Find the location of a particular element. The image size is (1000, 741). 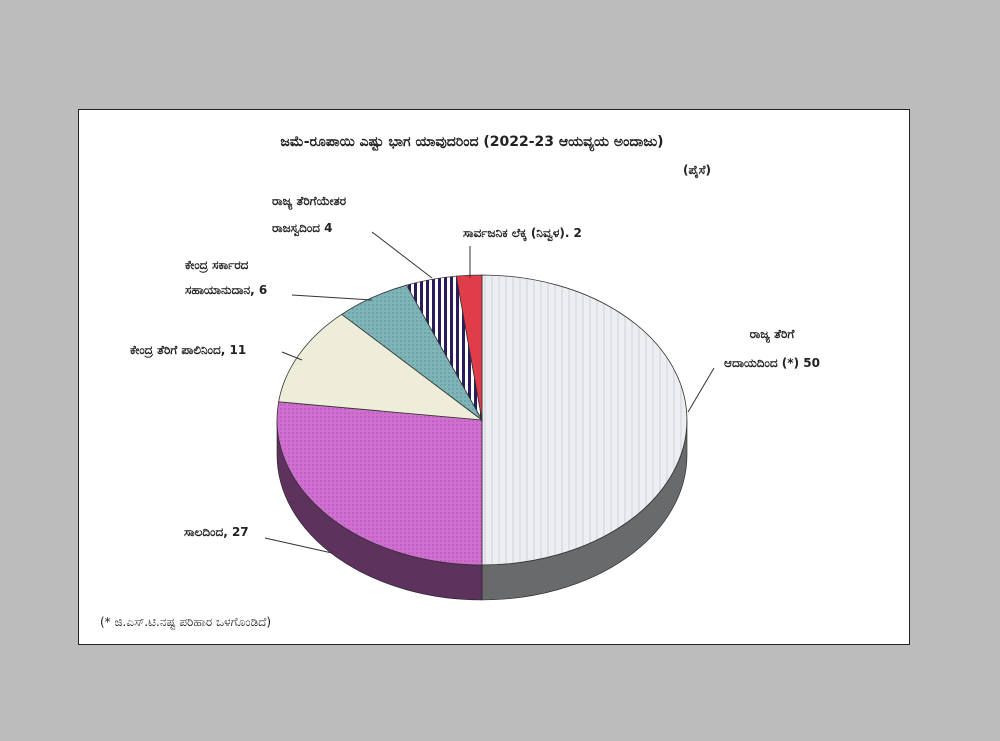

slice-label-5-0: ಸಾರ್ವಜನಿಕ ಲೆಕ್ಕ (ನಿವ್ವಳ). 2 is located at coordinates (522, 234).